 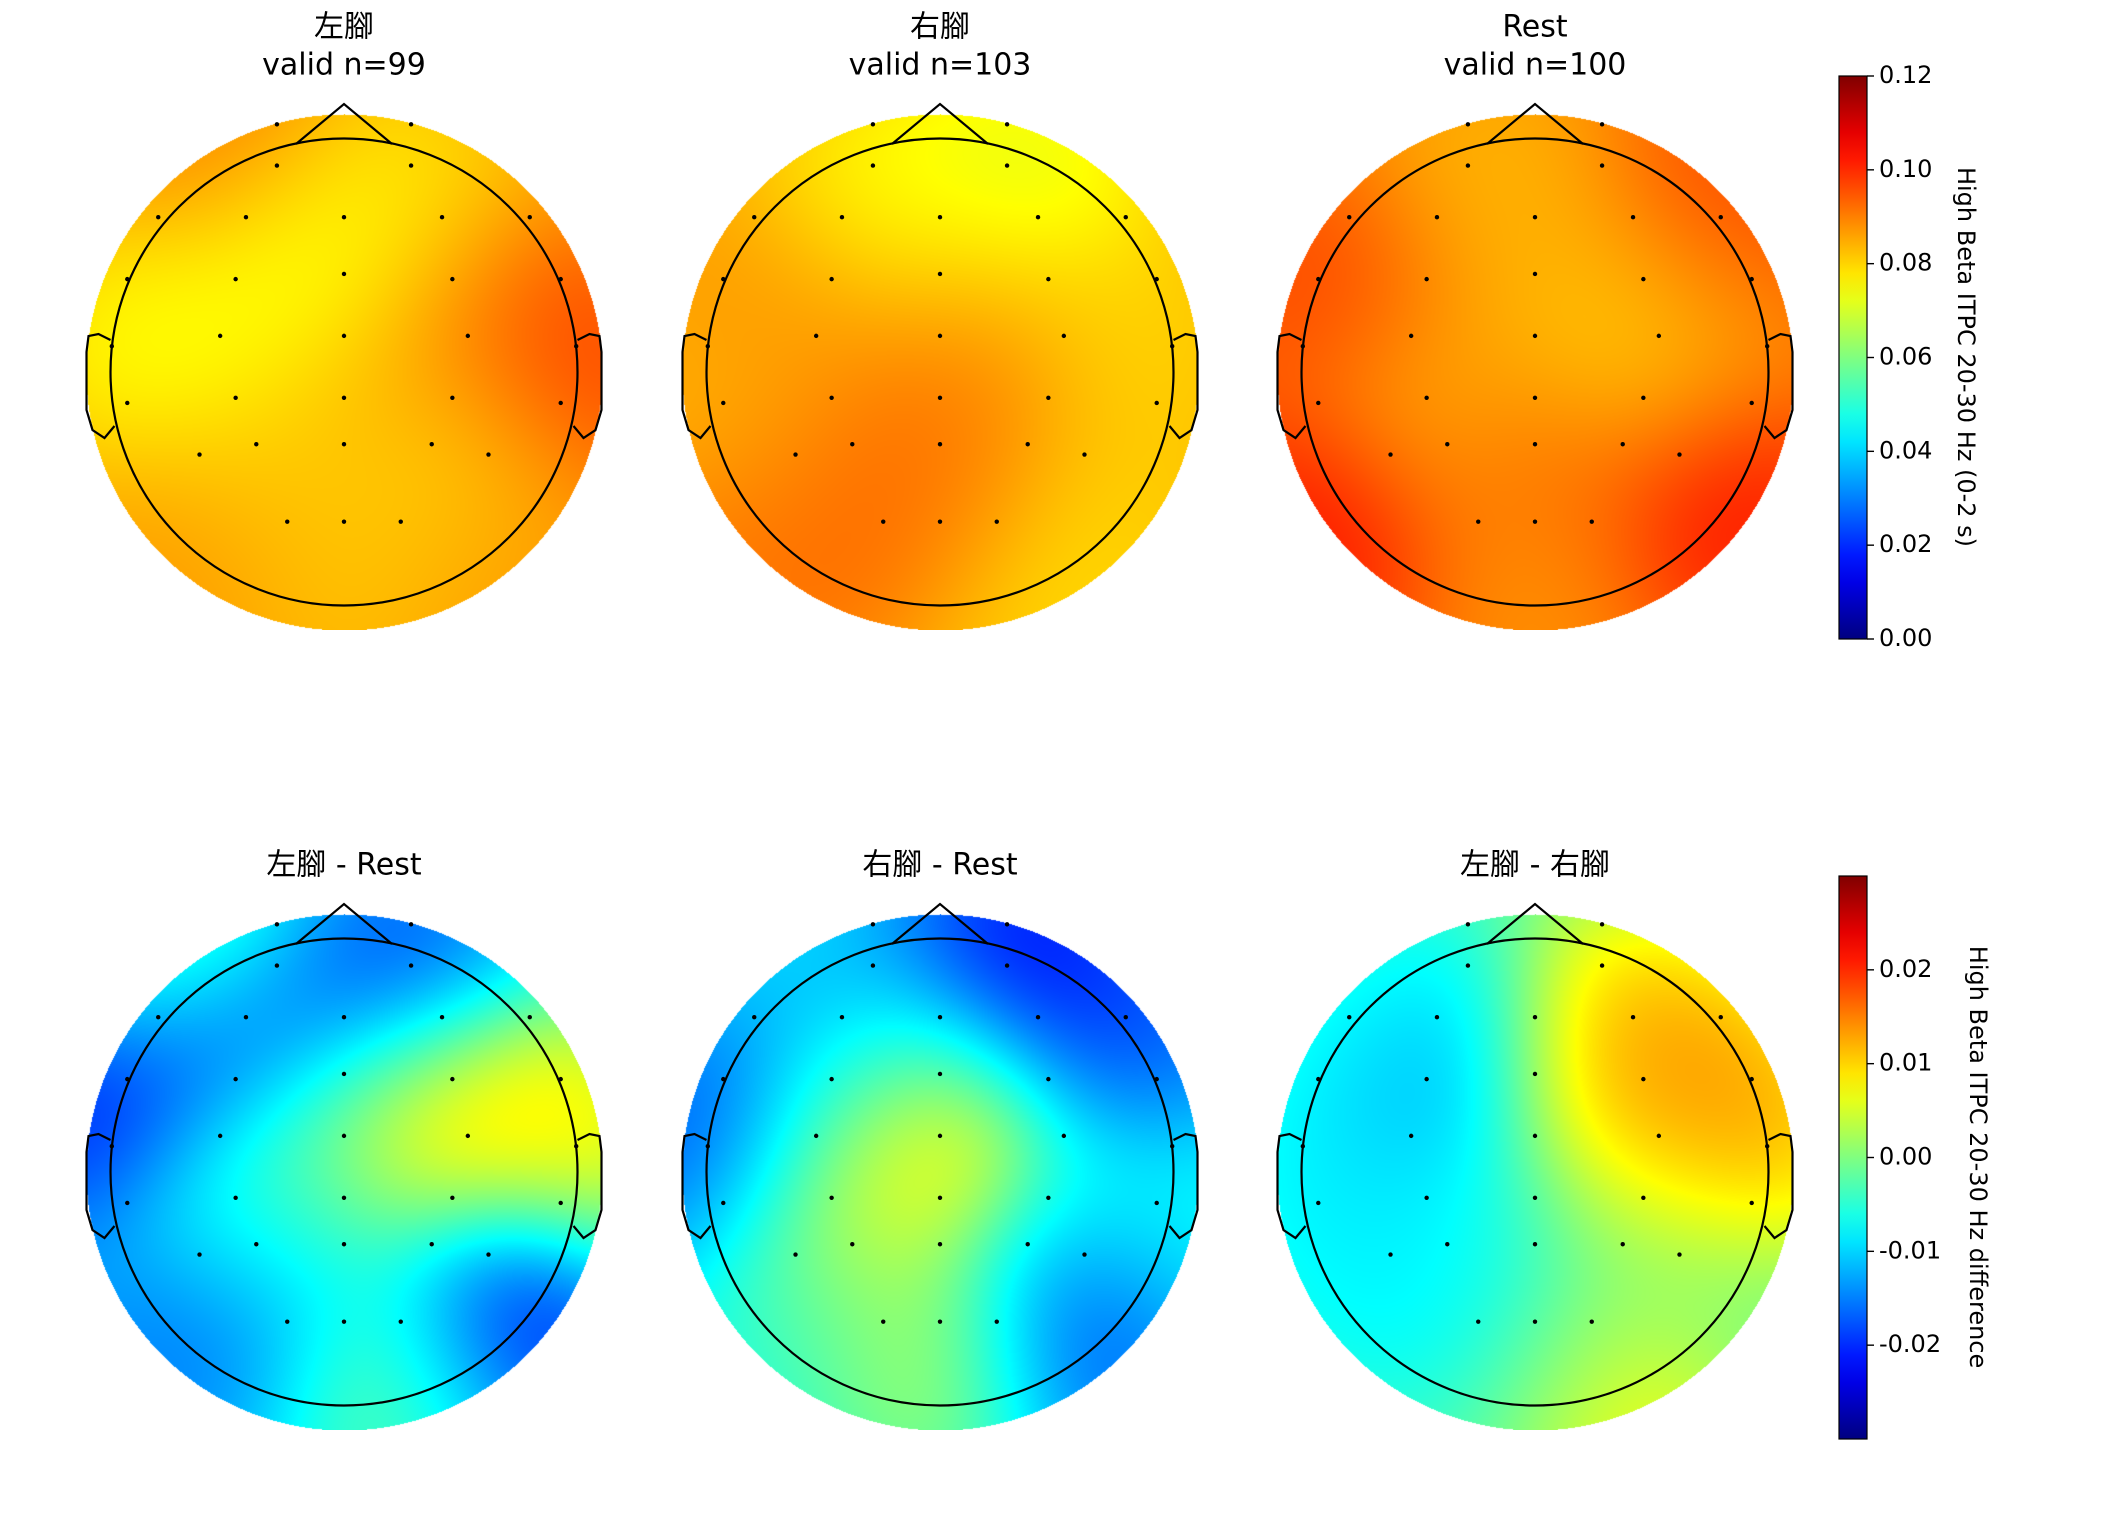 I want to click on colorbar-tick-label: 0.02, so click(x=1905, y=544).